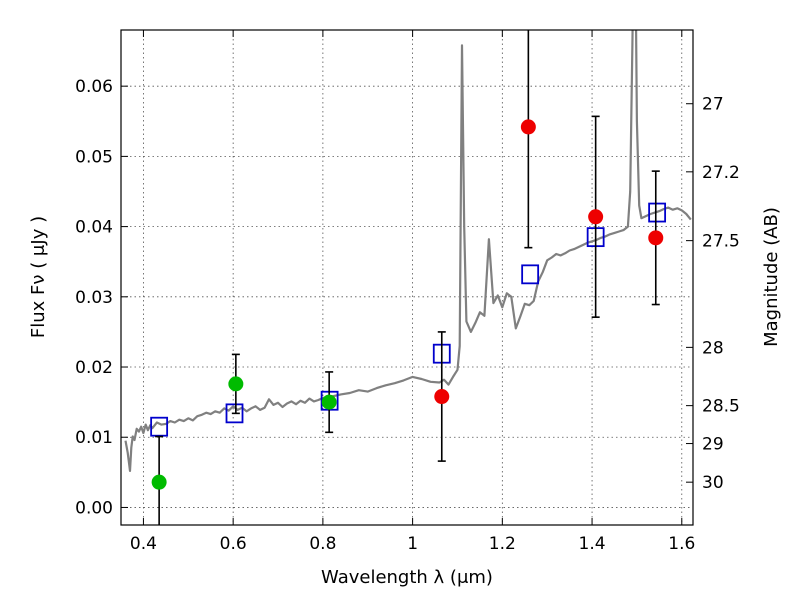  What do you see at coordinates (713, 105) in the screenshot?
I see `y2-tick-label: 27` at bounding box center [713, 105].